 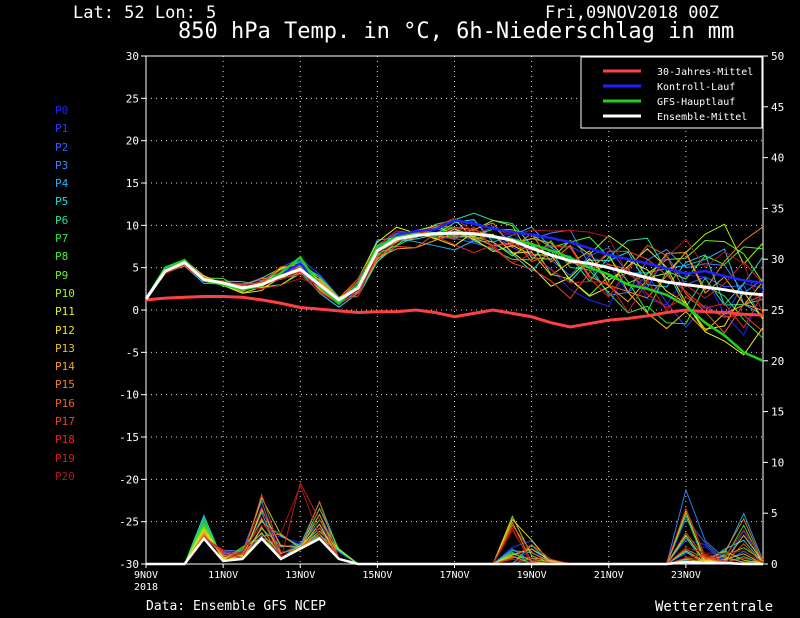 What do you see at coordinates (65, 422) in the screenshot?
I see `member-label-p17: P17` at bounding box center [65, 422].